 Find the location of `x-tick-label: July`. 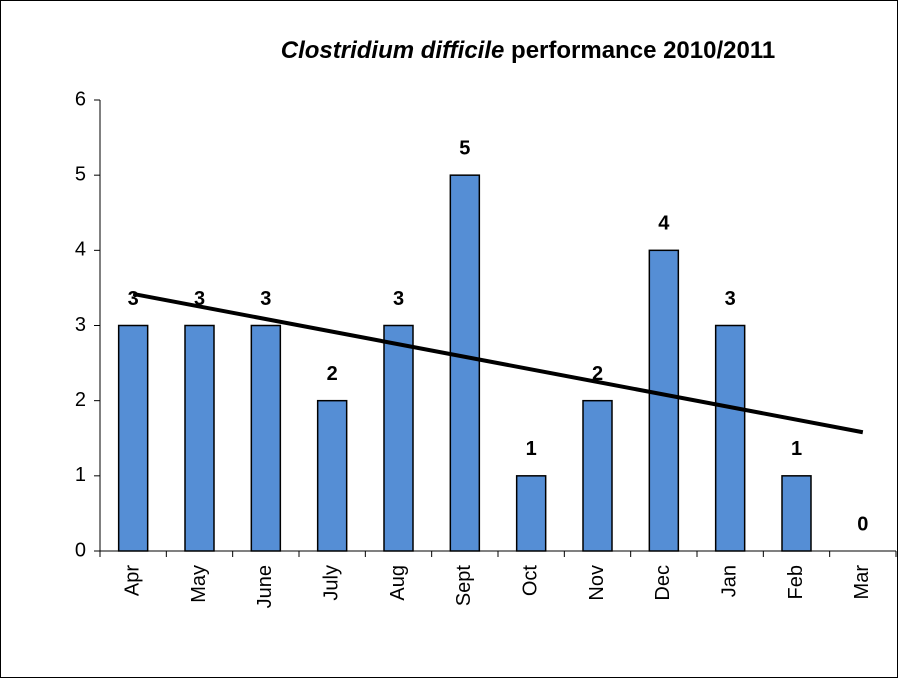

x-tick-label: July is located at coordinates (331, 583).